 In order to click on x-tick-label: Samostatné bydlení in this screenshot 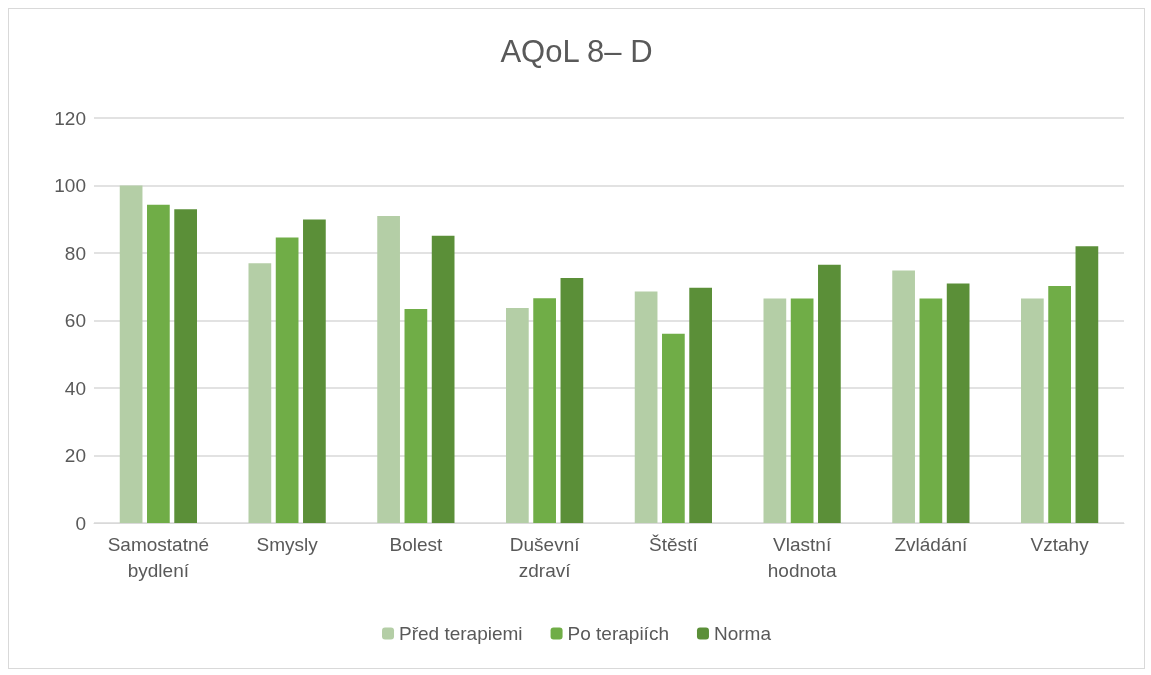, I will do `click(158, 557)`.